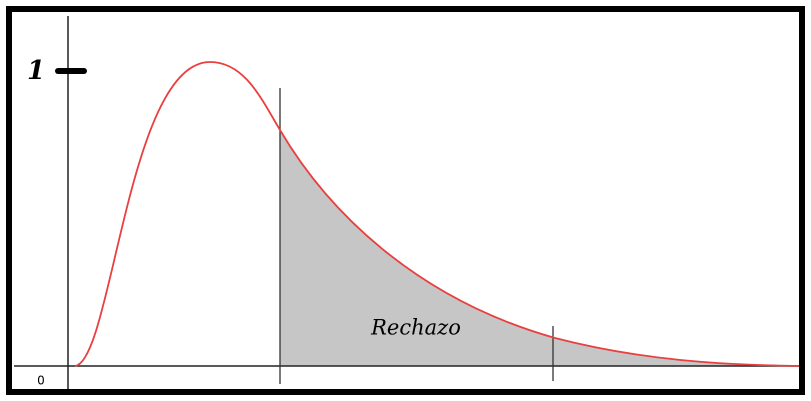  What do you see at coordinates (36, 71) in the screenshot?
I see `y-label: 1` at bounding box center [36, 71].